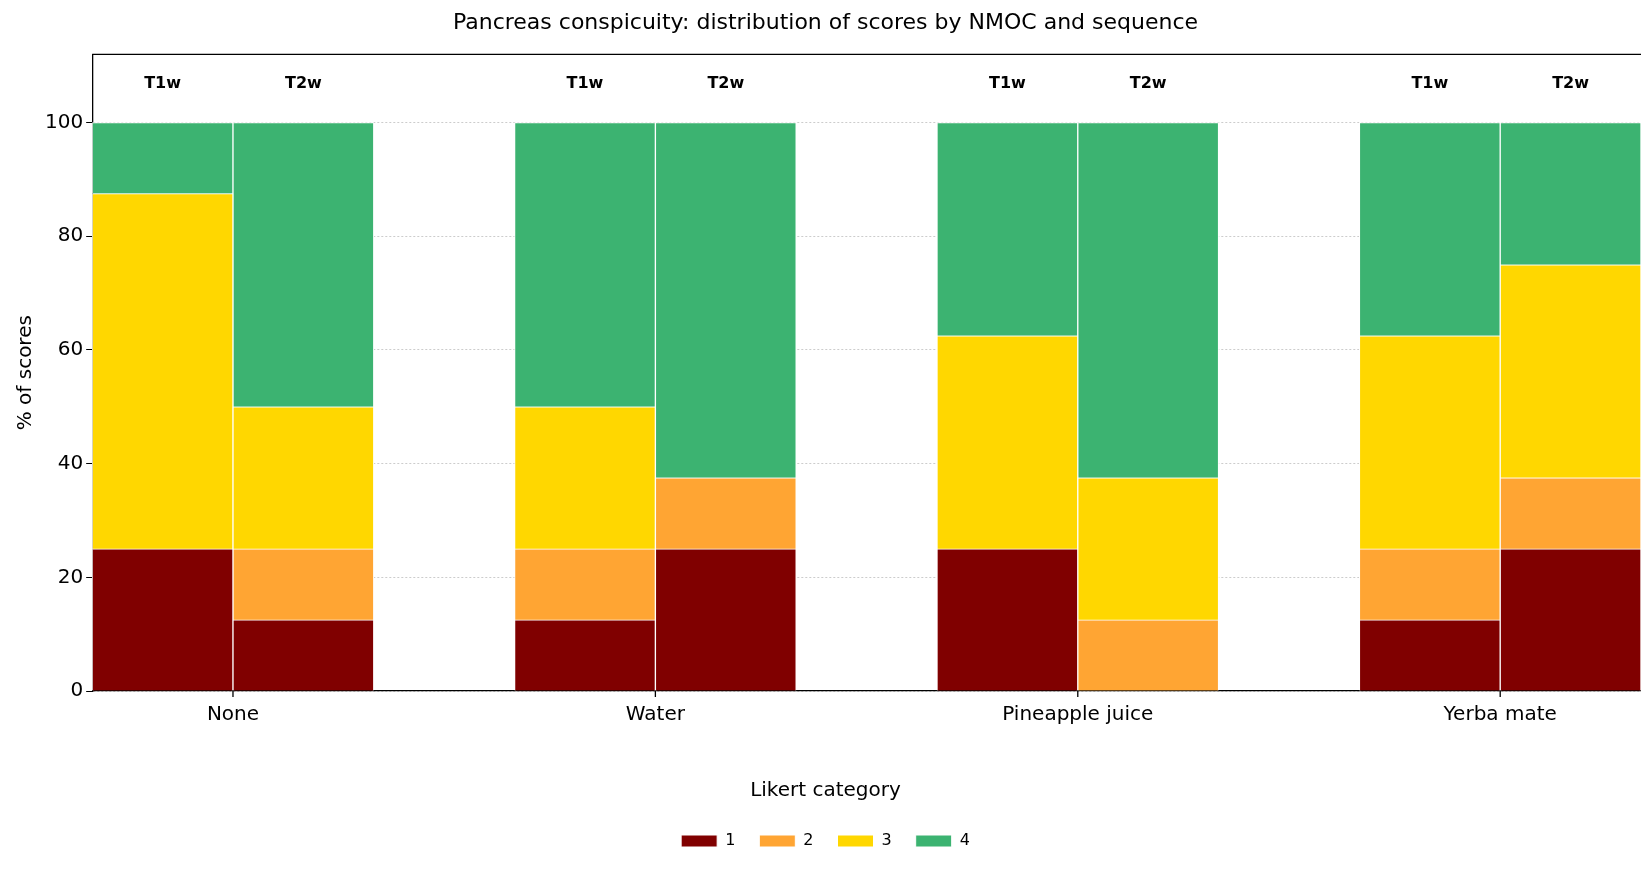  I want to click on y-tick-label: 40, so click(70, 461).